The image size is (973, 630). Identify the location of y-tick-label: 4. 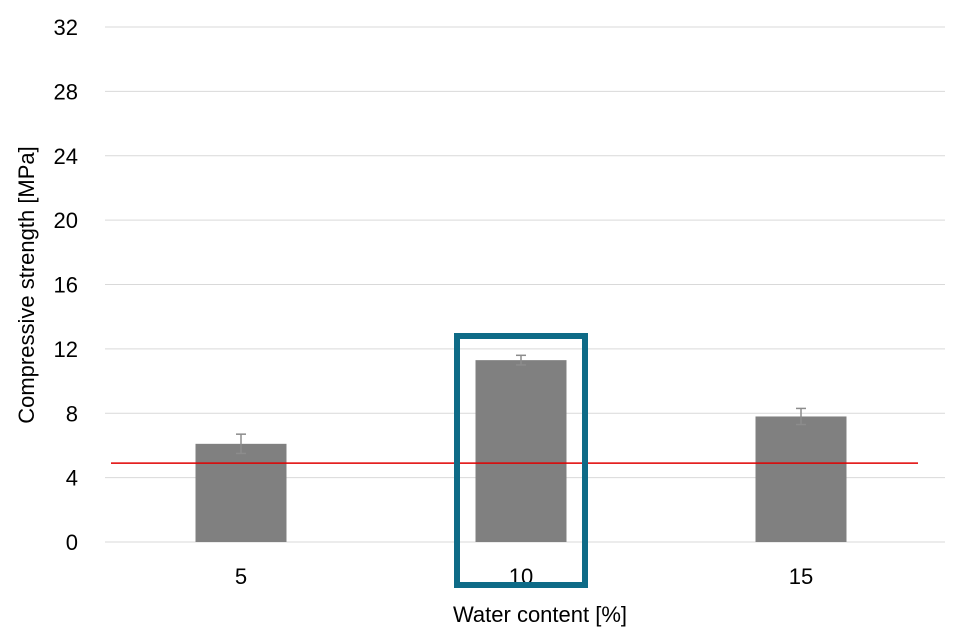
(72, 478).